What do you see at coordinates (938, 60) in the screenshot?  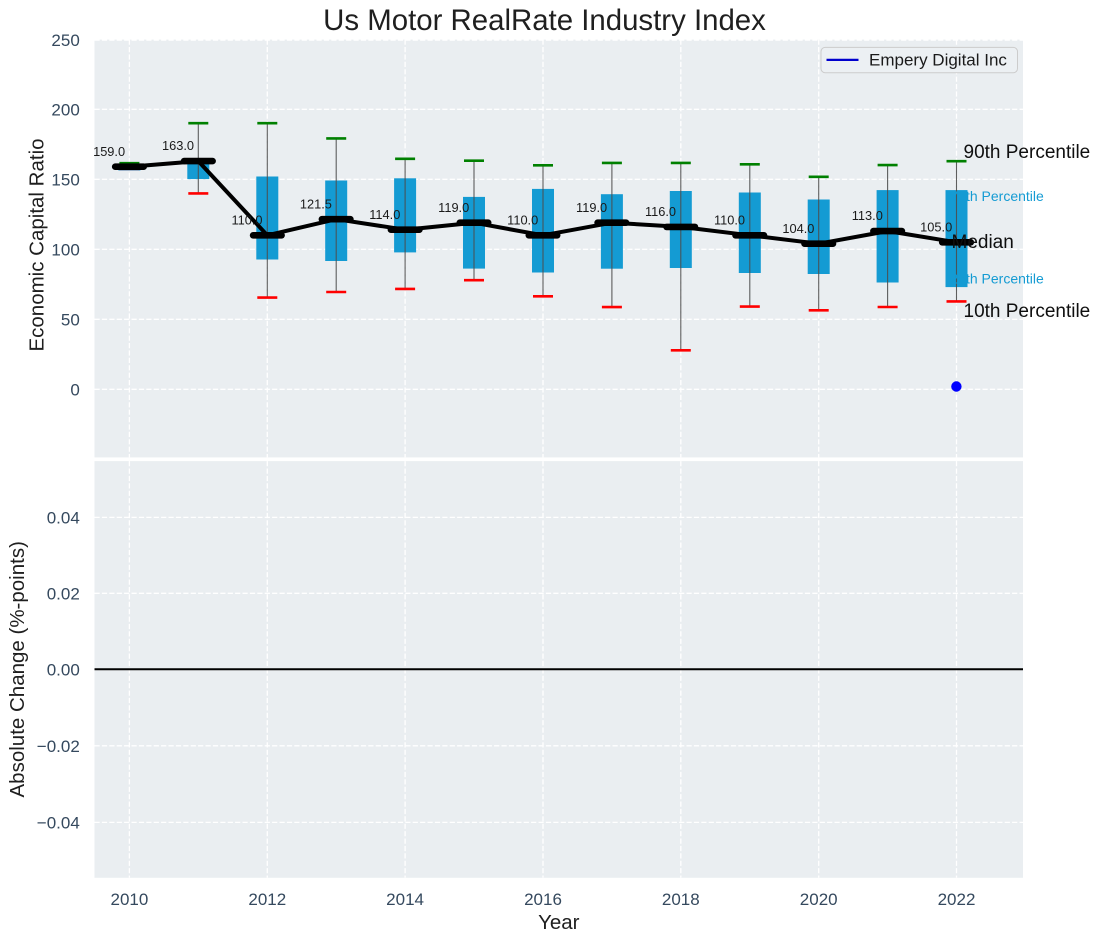 I see `svg-text: Empery Digital Inc` at bounding box center [938, 60].